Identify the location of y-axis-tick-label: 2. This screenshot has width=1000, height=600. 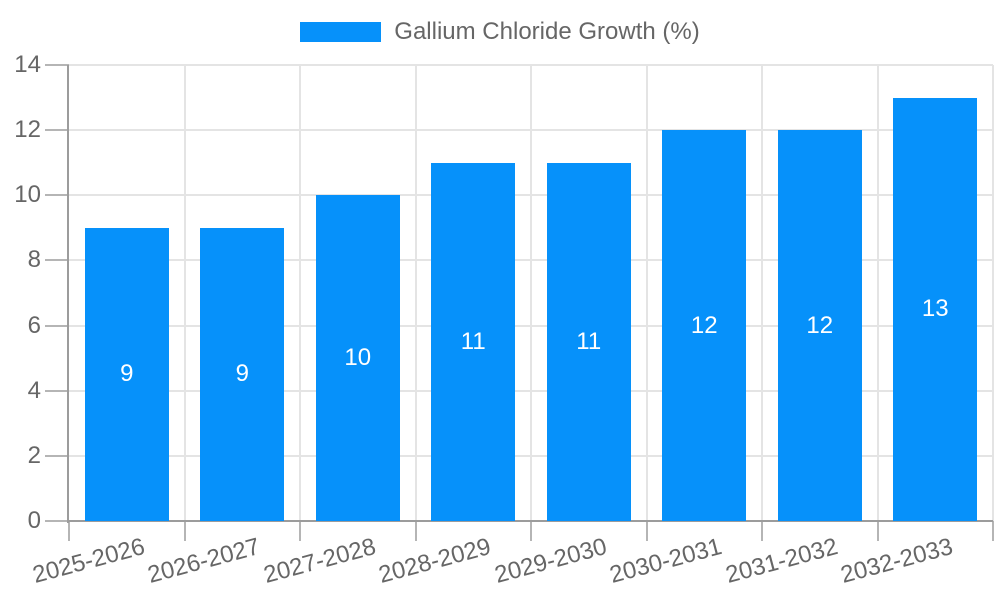
(34, 455).